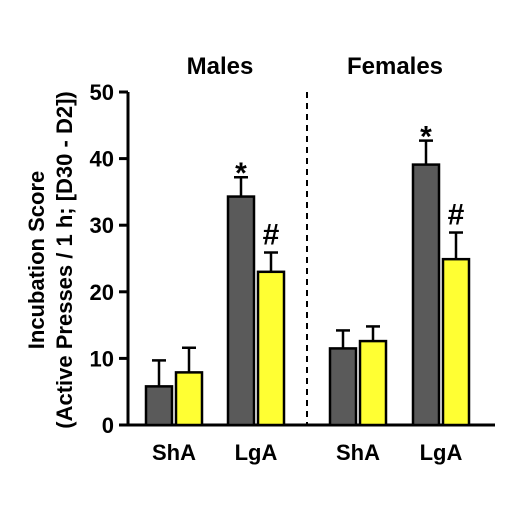 The image size is (512, 512). Describe the element at coordinates (395, 66) in the screenshot. I see `group-title: Females` at that location.